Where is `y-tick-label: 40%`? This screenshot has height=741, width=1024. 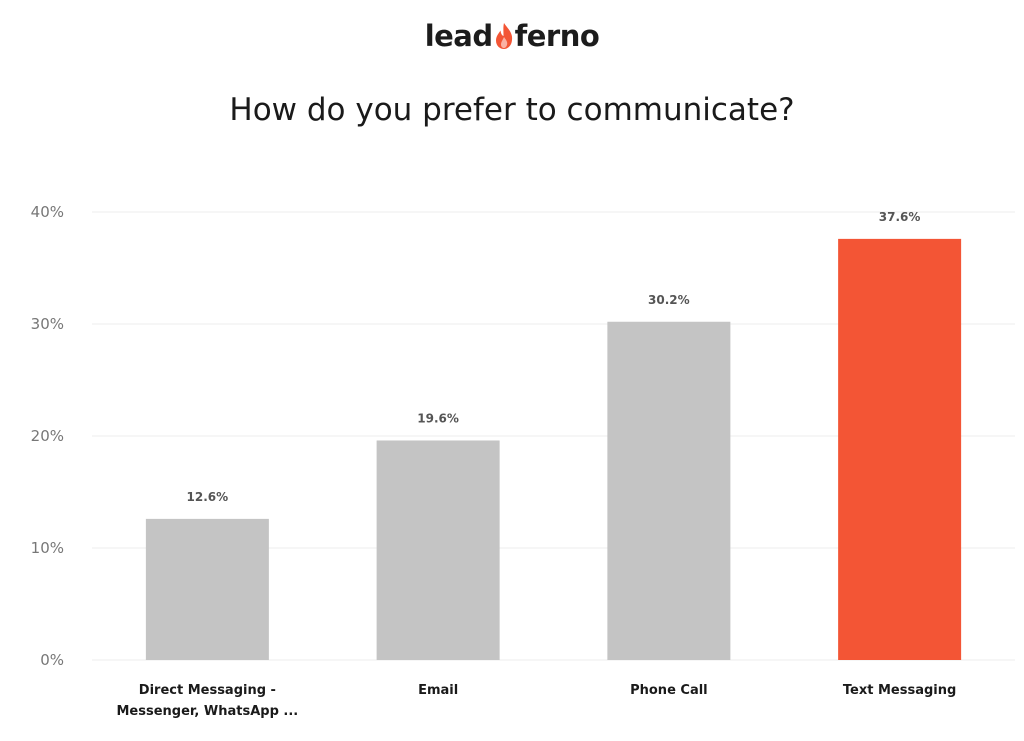 y-tick-label: 40% is located at coordinates (47, 212).